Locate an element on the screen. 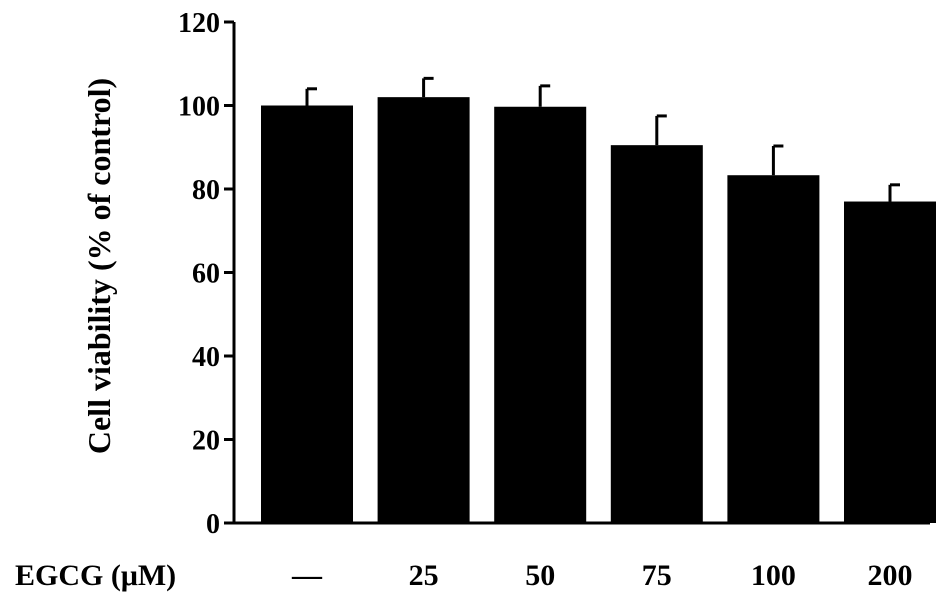 The image size is (945, 611). y-axis-ticks: 0 20 40 60 80 100 120 is located at coordinates (206, 274).